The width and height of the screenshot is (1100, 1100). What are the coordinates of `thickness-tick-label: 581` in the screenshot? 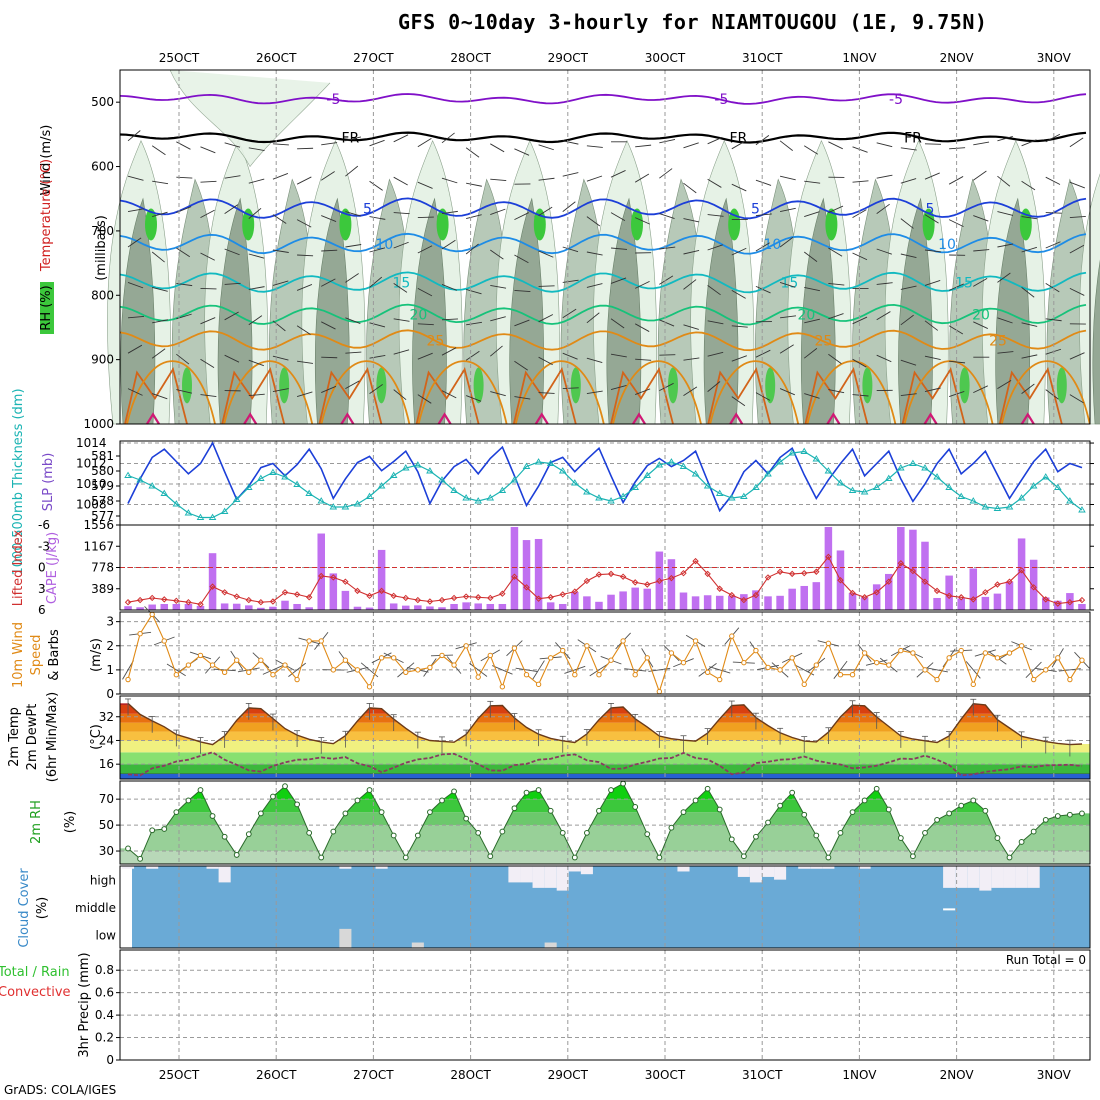 It's located at (102, 456).